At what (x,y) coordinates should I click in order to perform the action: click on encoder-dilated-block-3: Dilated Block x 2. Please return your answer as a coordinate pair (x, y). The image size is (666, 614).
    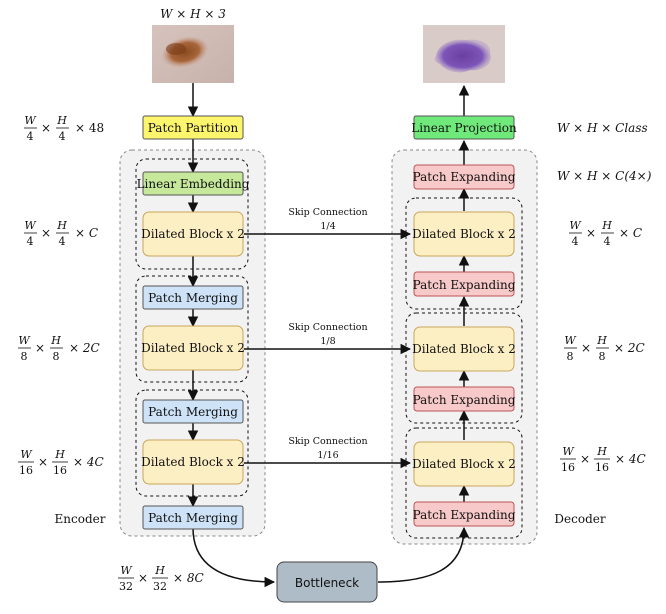
    Looking at the image, I should click on (193, 462).